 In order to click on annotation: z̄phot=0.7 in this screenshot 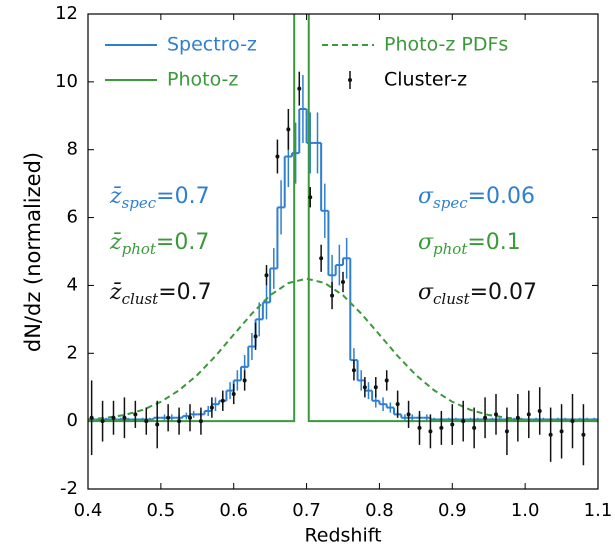, I will do `click(159, 244)`.